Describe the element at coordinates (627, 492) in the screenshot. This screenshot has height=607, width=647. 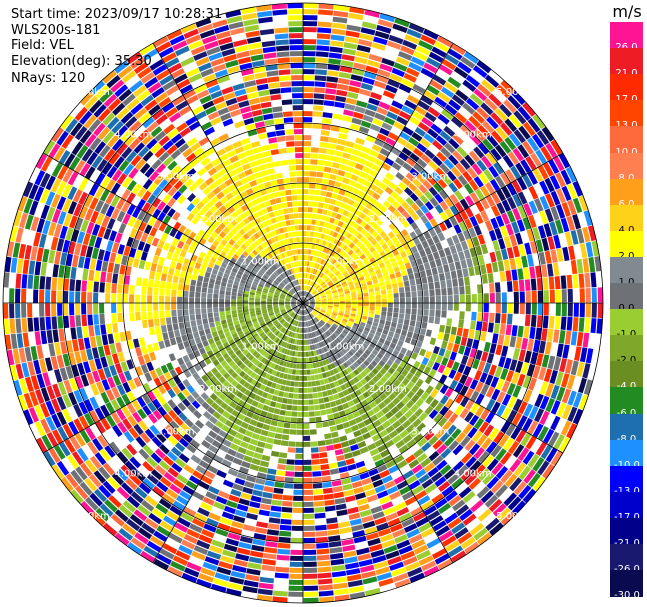
I see `colorbar-tick-label: -13.0` at that location.